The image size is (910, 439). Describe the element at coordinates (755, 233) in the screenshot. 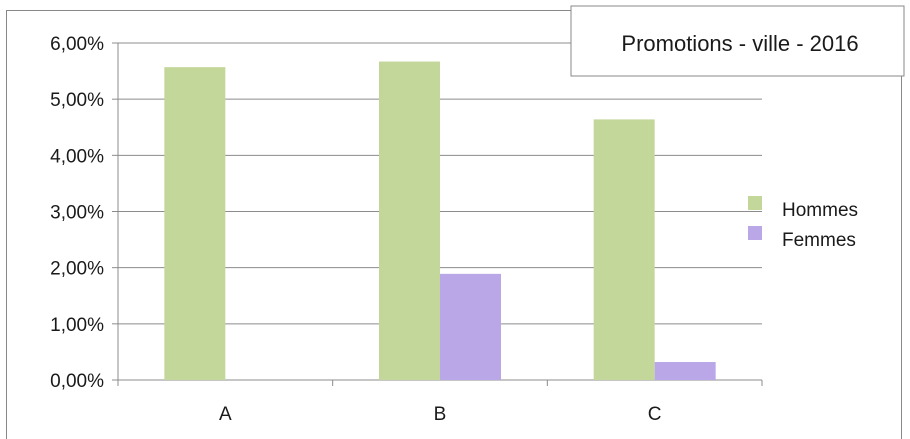

I see `legend-swatch-femmes` at that location.